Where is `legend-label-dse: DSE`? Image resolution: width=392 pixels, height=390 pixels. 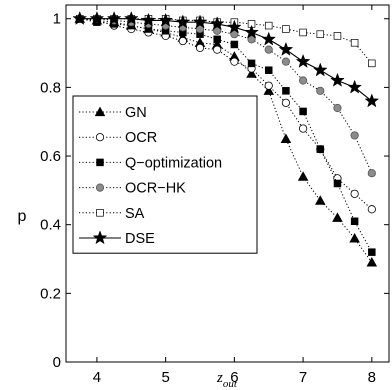
legend-label-dse: DSE is located at coordinates (140, 239).